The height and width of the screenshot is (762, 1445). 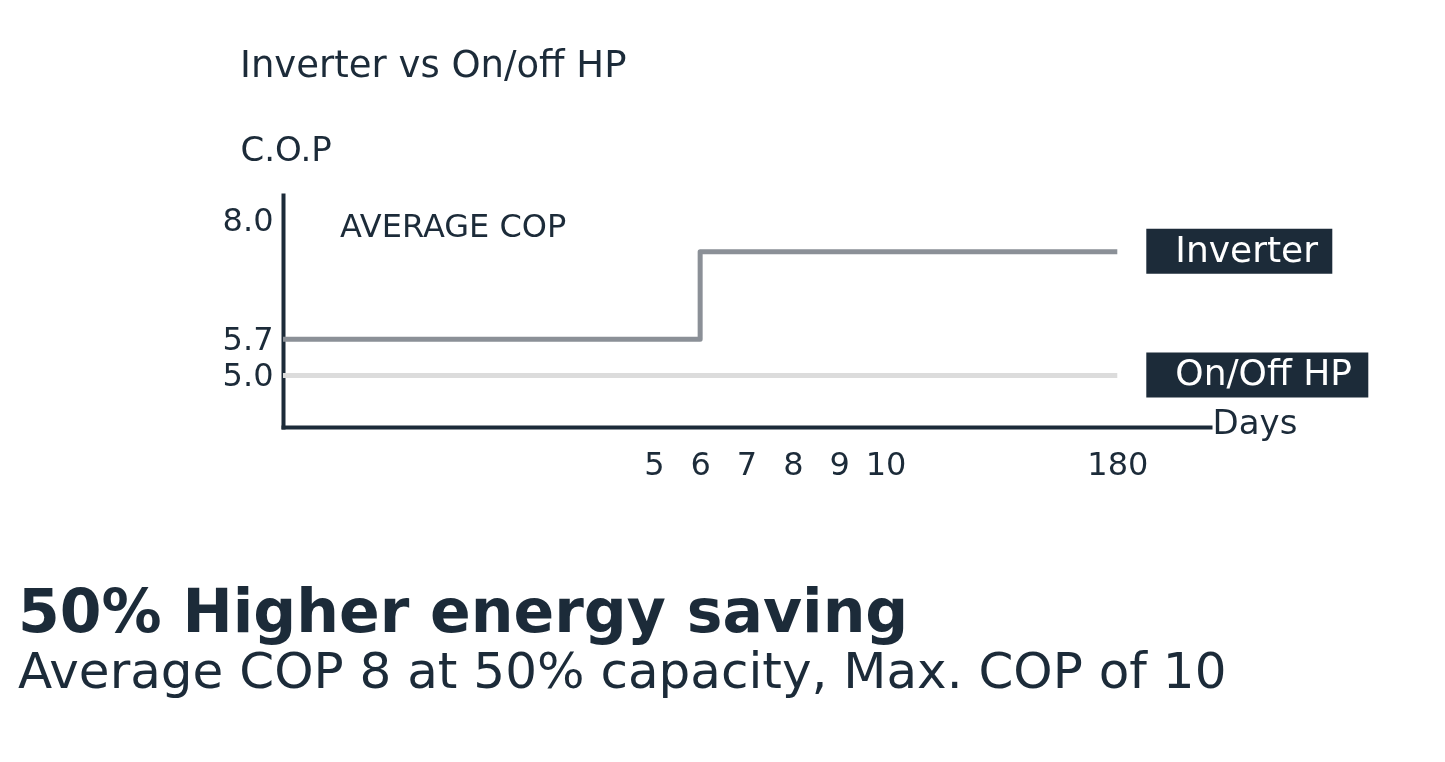 What do you see at coordinates (248, 220) in the screenshot?
I see `y-tick-label: 8.0` at bounding box center [248, 220].